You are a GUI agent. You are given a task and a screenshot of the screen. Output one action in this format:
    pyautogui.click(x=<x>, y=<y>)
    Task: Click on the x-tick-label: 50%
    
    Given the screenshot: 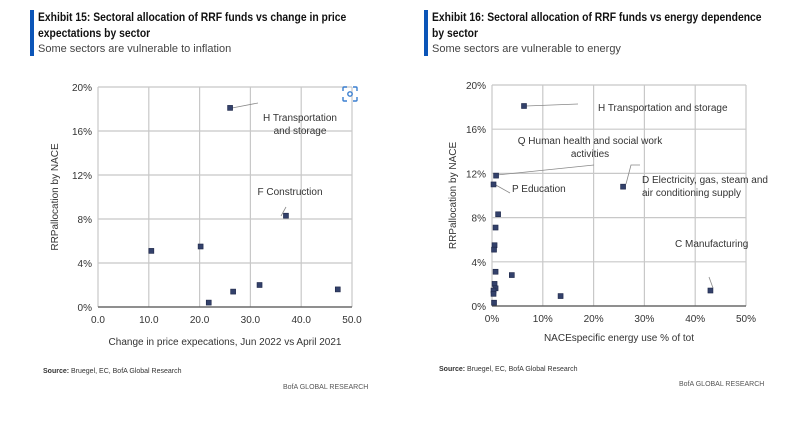 What is the action you would take?
    pyautogui.click(x=746, y=319)
    